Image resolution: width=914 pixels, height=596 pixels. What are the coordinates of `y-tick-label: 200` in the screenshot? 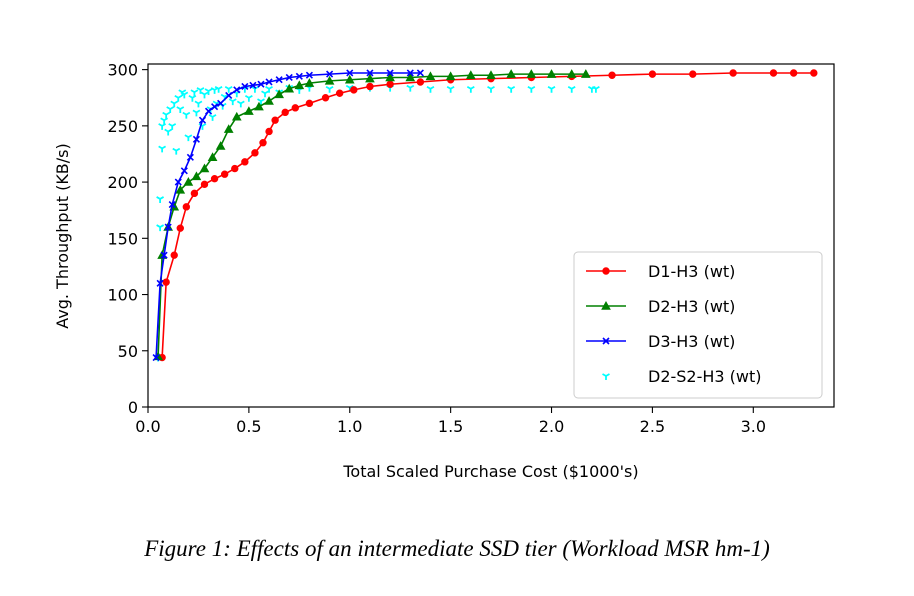 It's located at (122, 182).